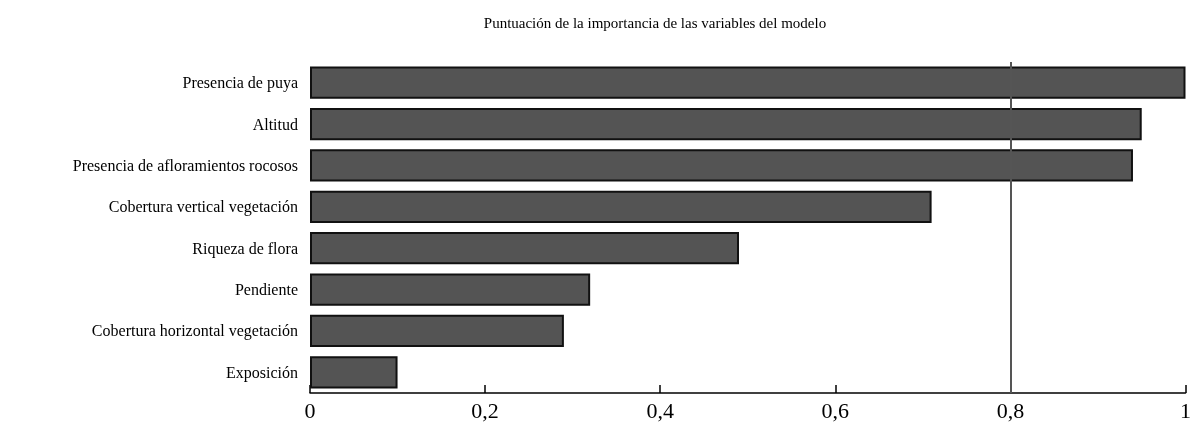 The width and height of the screenshot is (1194, 433). What do you see at coordinates (1185, 410) in the screenshot?
I see `x-tick-label: 1` at bounding box center [1185, 410].